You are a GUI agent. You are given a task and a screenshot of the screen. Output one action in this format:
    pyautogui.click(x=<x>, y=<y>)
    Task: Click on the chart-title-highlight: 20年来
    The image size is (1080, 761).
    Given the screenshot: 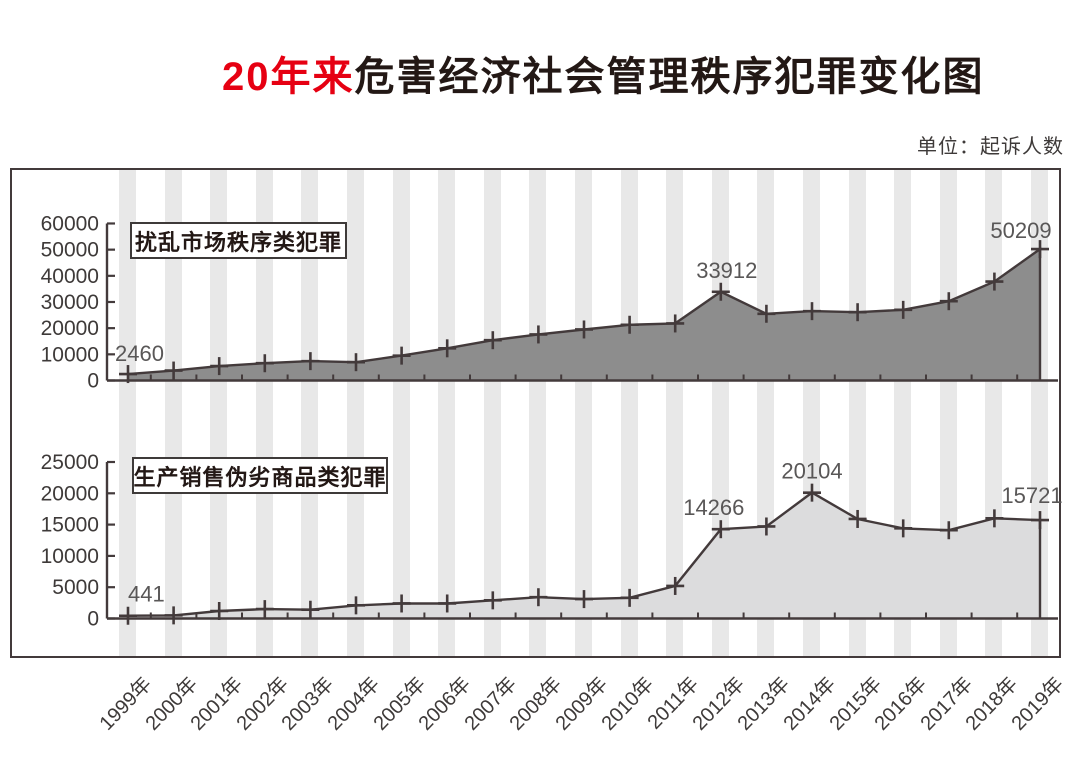 What is the action you would take?
    pyautogui.click(x=288, y=77)
    